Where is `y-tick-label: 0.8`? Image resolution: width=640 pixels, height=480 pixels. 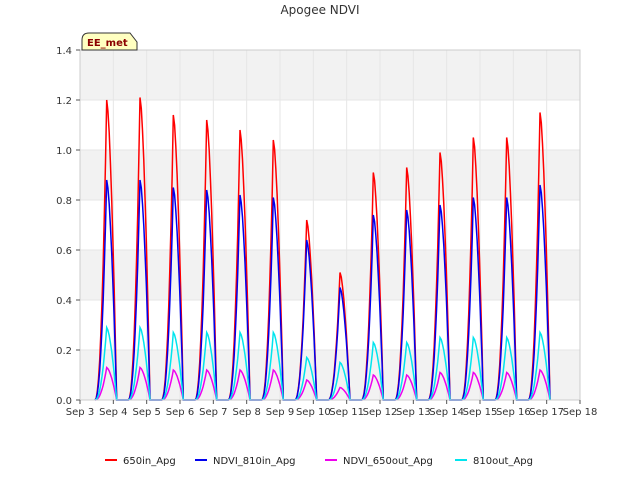
y-tick-label: 0.8 is located at coordinates (64, 201).